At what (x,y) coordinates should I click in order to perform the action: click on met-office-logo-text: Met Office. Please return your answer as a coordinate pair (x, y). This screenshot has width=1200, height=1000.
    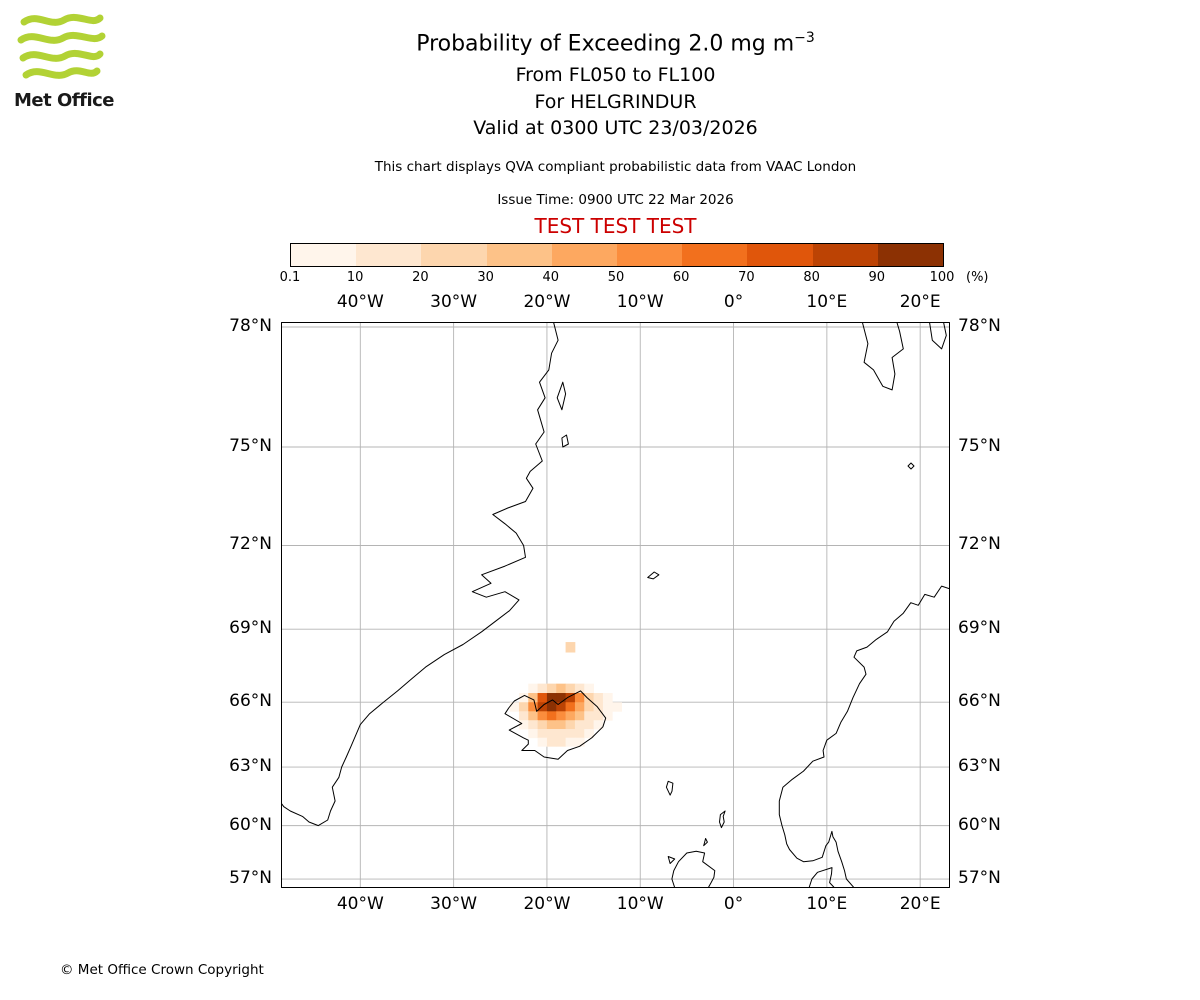
    Looking at the image, I should click on (64, 100).